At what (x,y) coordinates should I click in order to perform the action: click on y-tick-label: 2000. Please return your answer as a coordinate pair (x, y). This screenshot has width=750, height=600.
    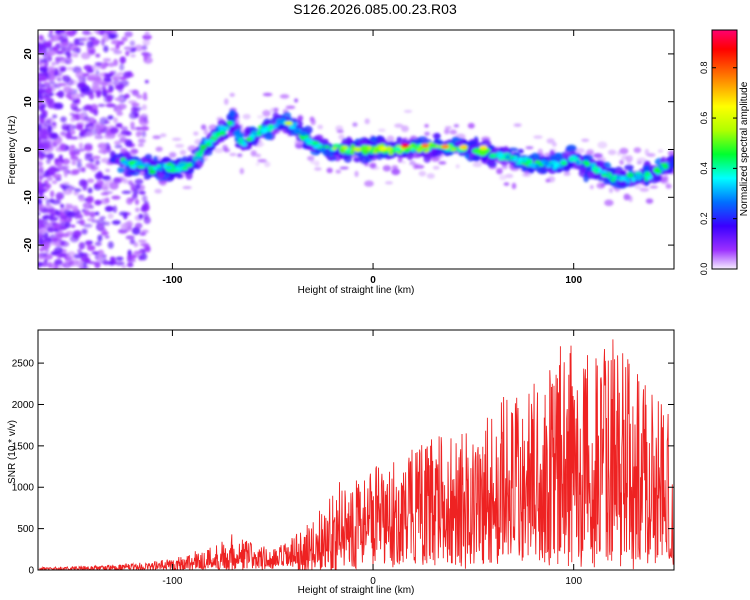
    Looking at the image, I should click on (23, 405).